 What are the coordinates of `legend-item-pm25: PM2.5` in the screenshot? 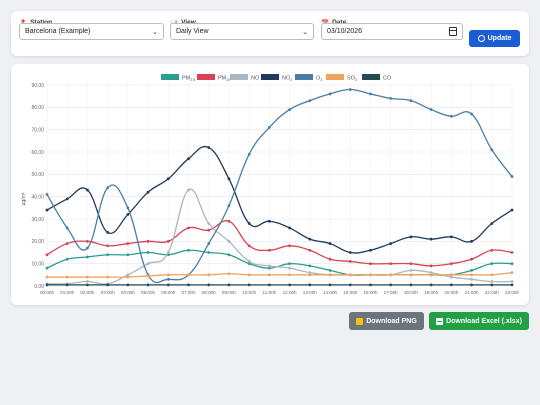 It's located at (178, 78).